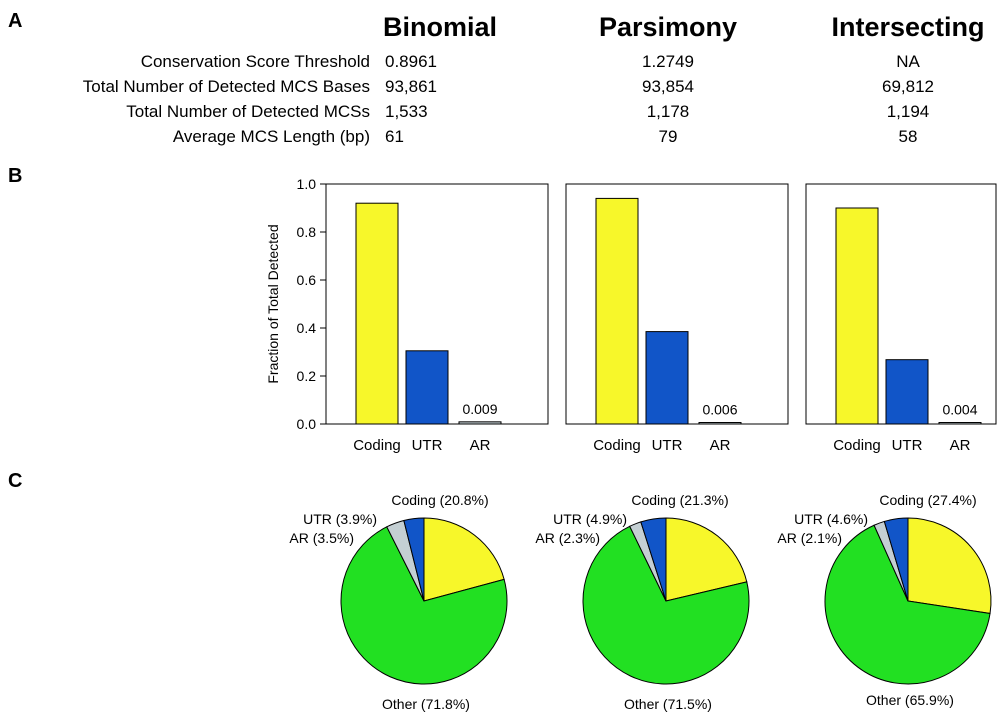 The height and width of the screenshot is (713, 1001). I want to click on panel-letter-a: A, so click(15, 21).